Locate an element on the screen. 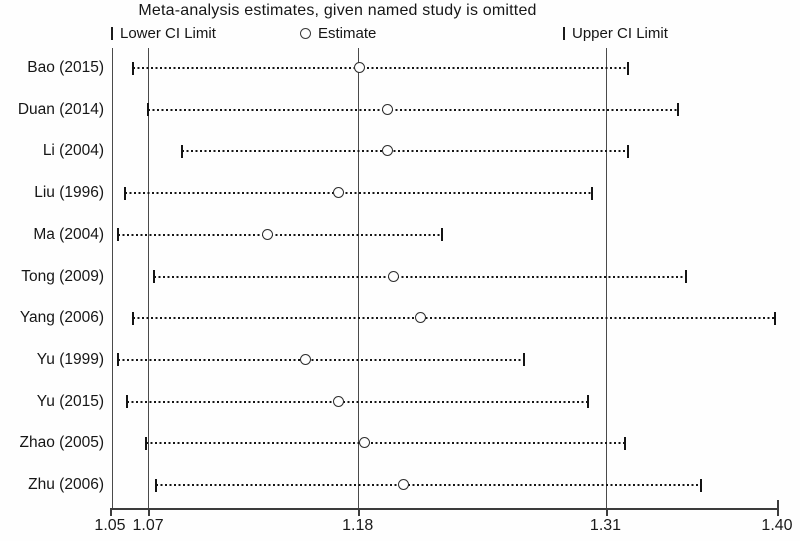  study-label: Ma (2004) is located at coordinates (68, 234).